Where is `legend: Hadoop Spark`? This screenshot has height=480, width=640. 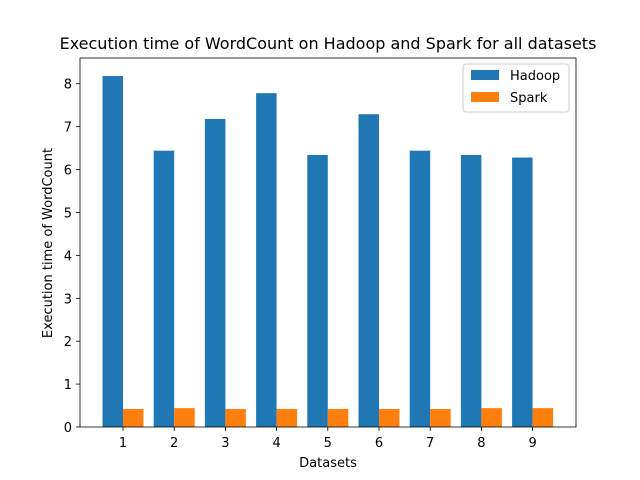 legend: Hadoop Spark is located at coordinates (516, 88).